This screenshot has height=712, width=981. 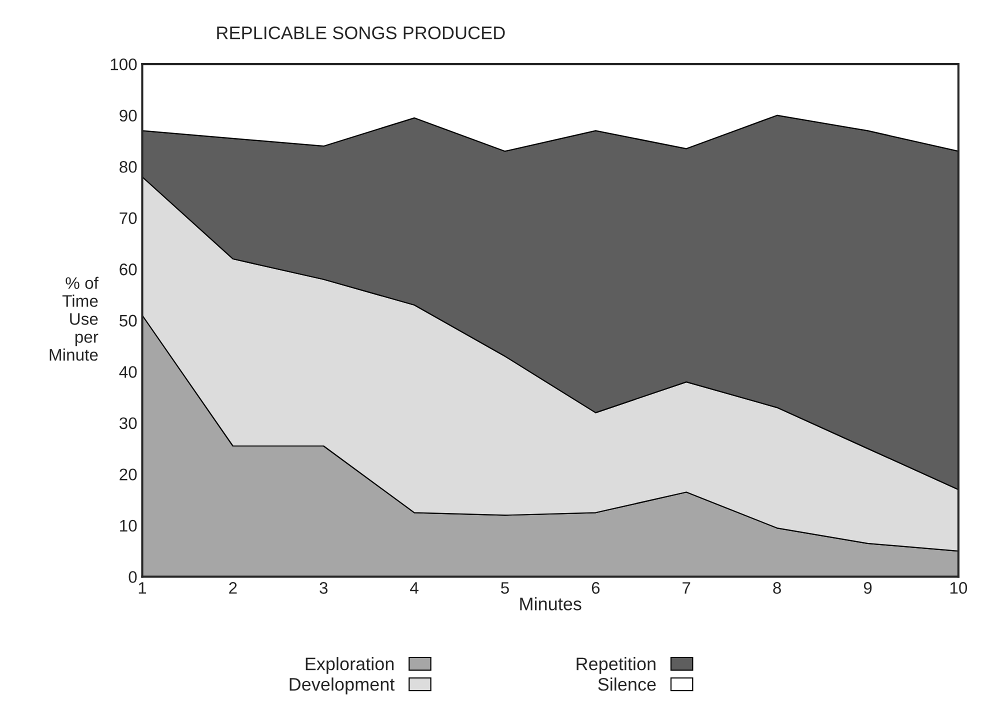 What do you see at coordinates (959, 588) in the screenshot?
I see `x-tick-label: 10` at bounding box center [959, 588].